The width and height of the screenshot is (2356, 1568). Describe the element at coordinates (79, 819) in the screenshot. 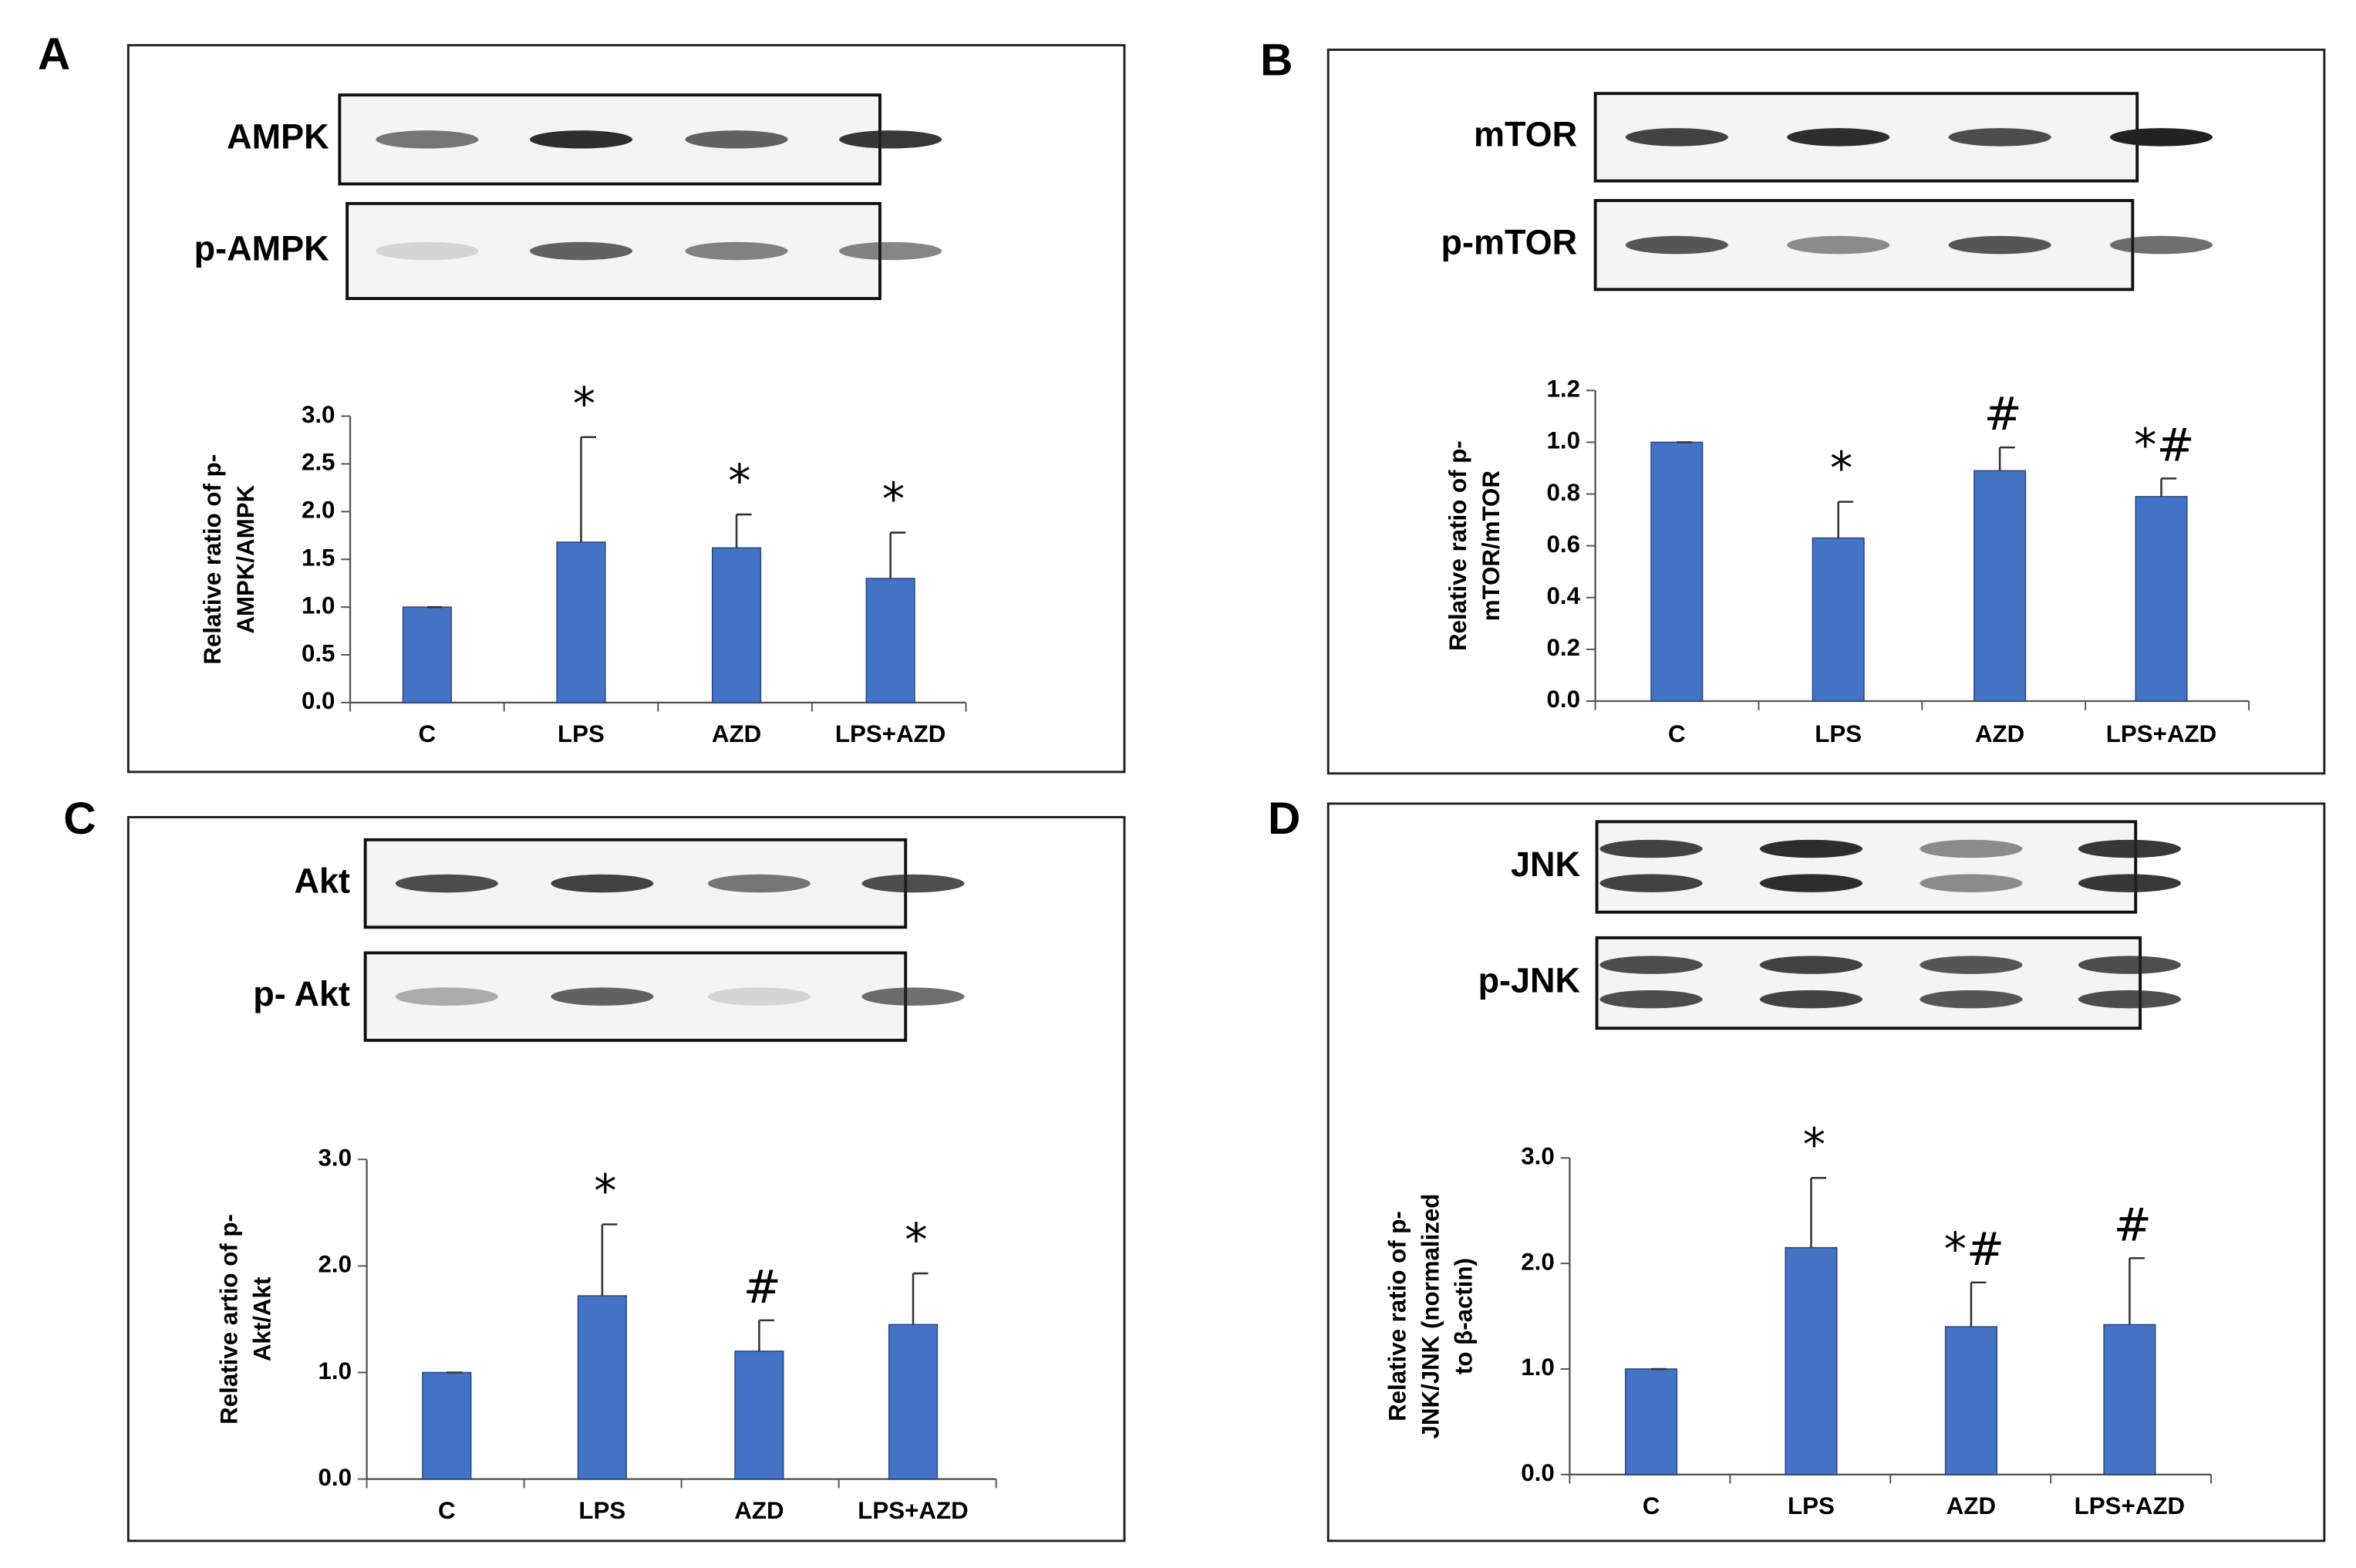

I see `panel-letter: C` at that location.